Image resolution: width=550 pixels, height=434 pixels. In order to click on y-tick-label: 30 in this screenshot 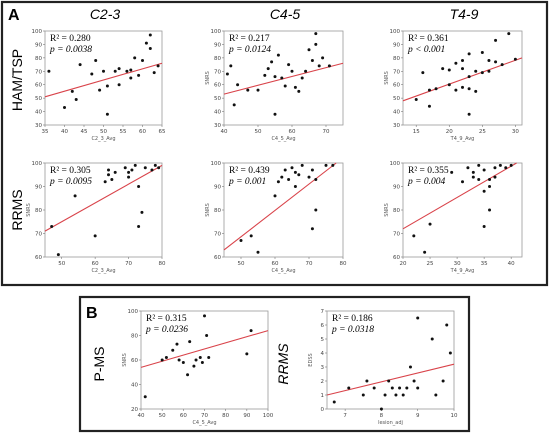, I will do `click(38, 126)`.